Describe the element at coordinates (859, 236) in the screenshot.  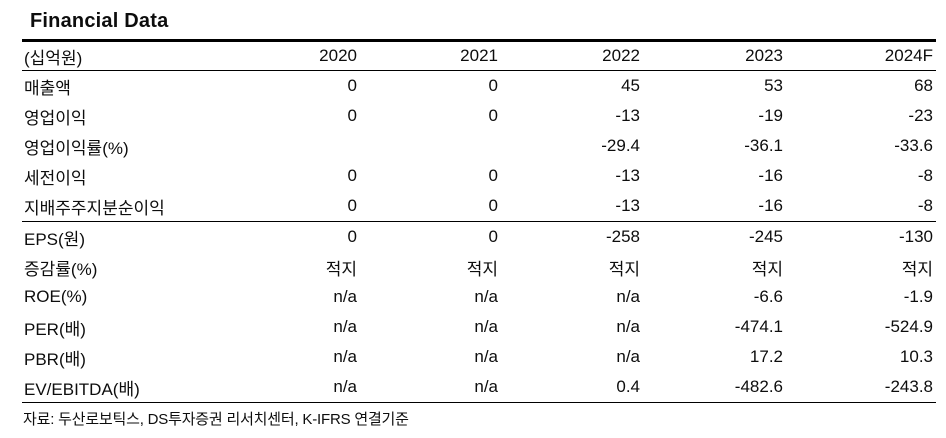
I see `cell-value: -130` at that location.